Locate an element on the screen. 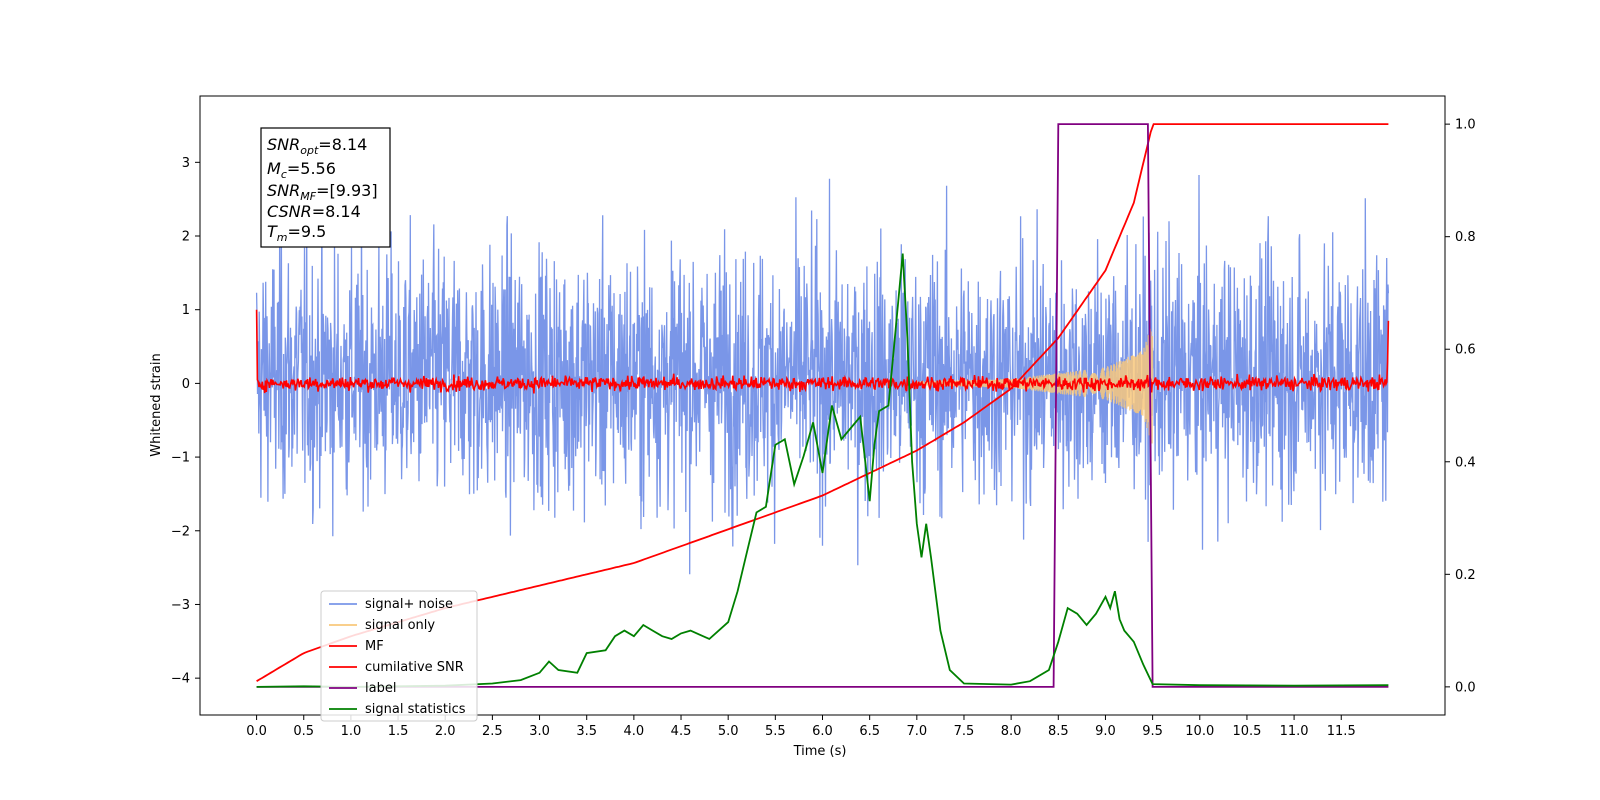  x-tick-label: 0.0 is located at coordinates (256, 731).